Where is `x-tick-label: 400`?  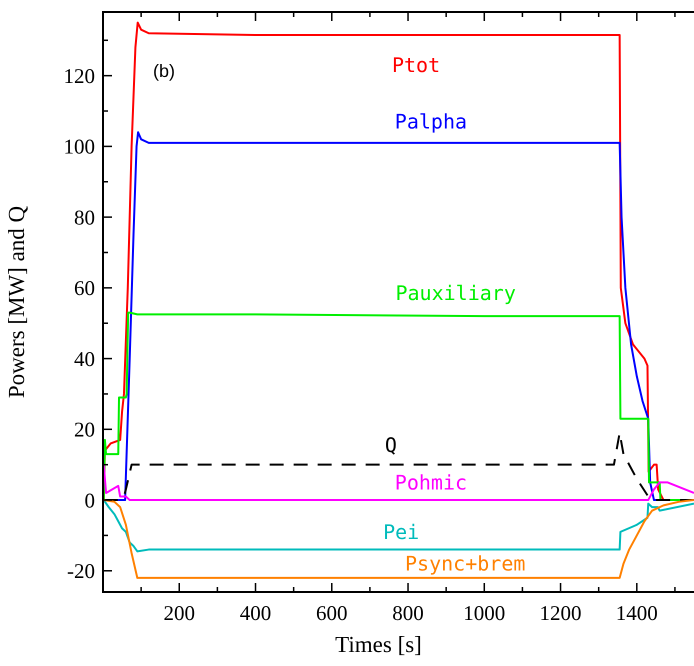 x-tick-label: 400 is located at coordinates (256, 613).